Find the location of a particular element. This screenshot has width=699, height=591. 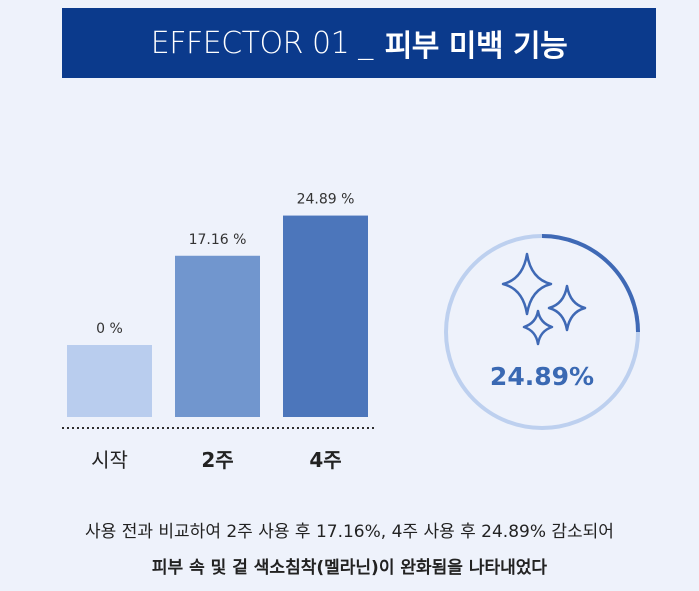

bar-value-label-2: 17.16 % is located at coordinates (218, 240).